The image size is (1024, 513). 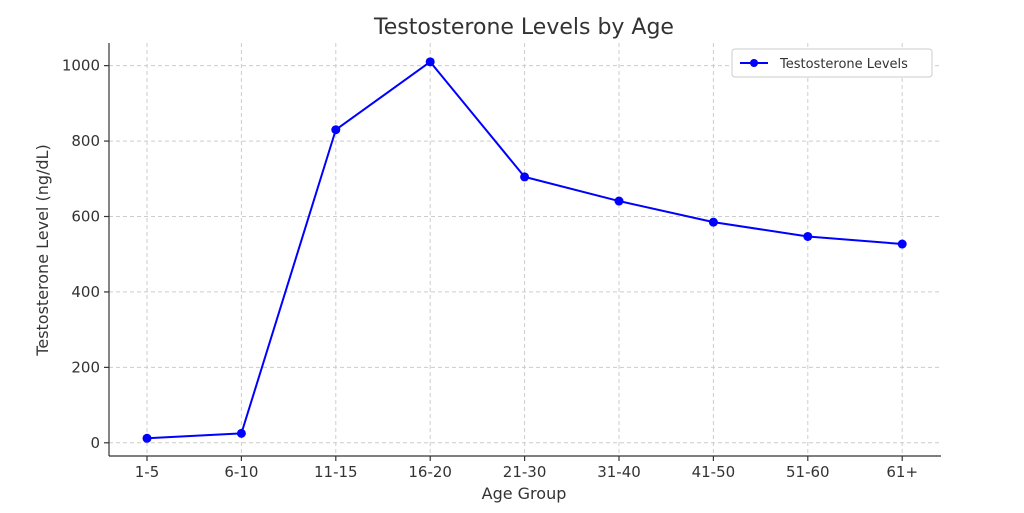 I want to click on x-tick-label: 1-5, so click(x=147, y=472).